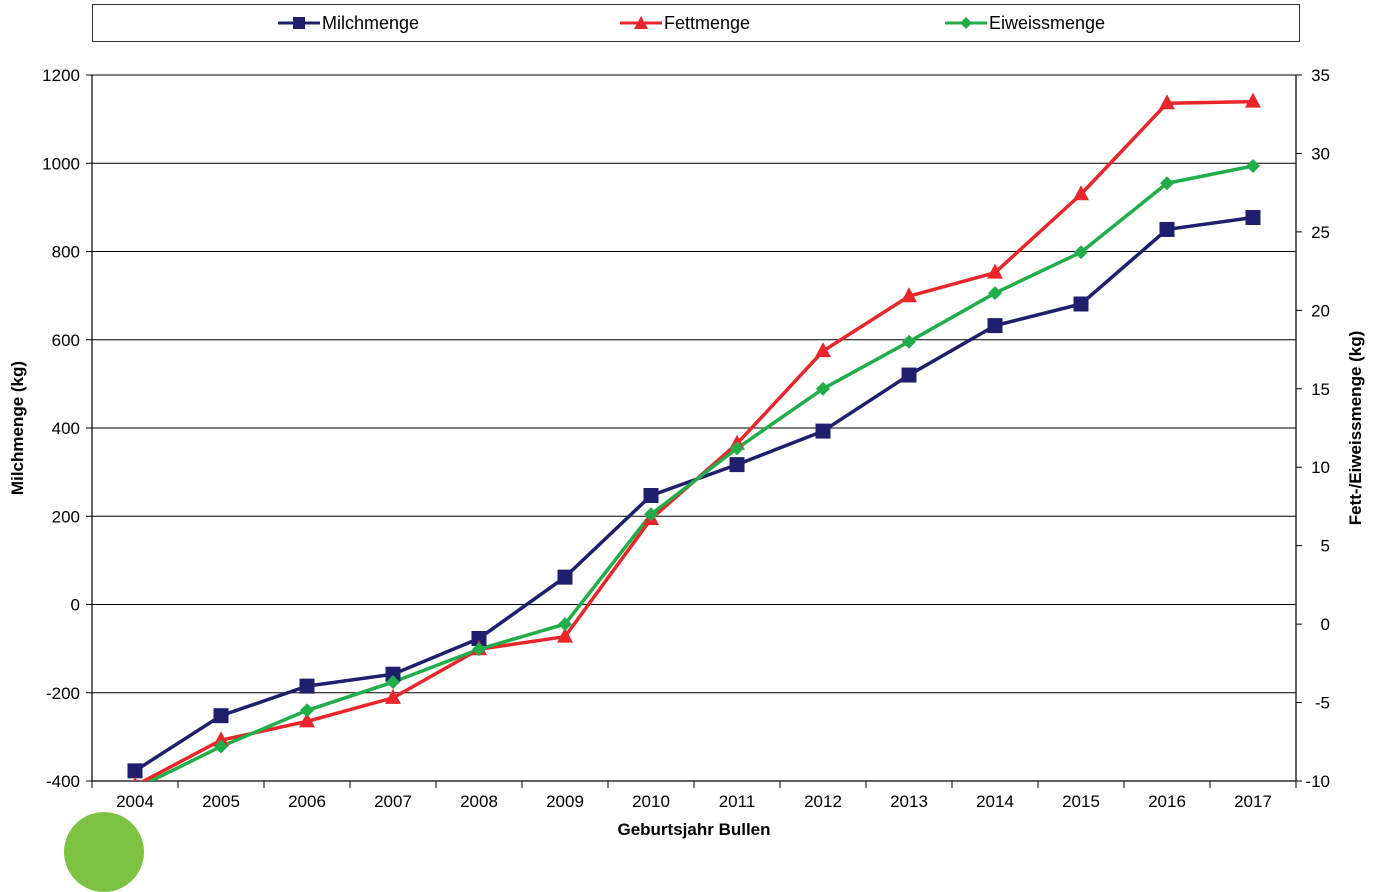 This screenshot has height=892, width=1382. Describe the element at coordinates (1253, 801) in the screenshot. I see `x-tick-label: 2017` at that location.